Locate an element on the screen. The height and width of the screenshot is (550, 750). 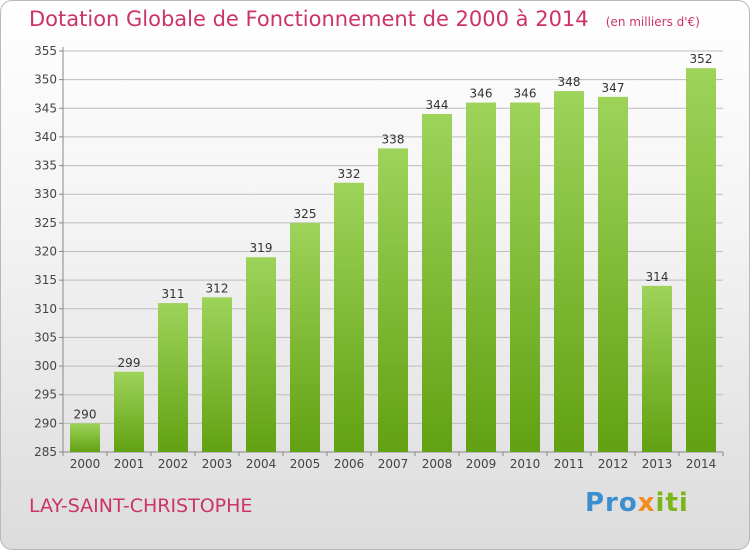
y-tick-label: 320 is located at coordinates (45, 252).